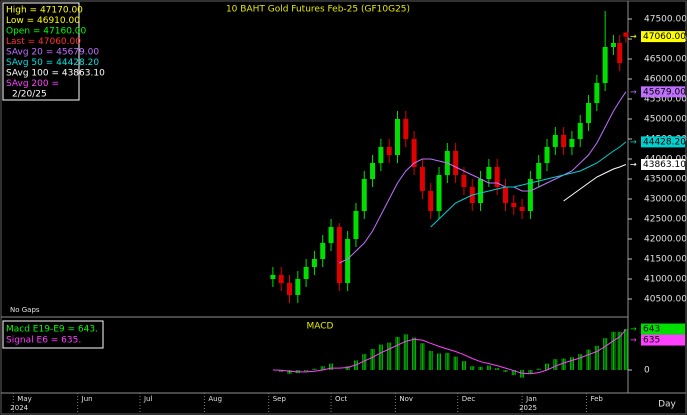  What do you see at coordinates (665, 200) in the screenshot?
I see `y-tick-label: 43000.00` at bounding box center [665, 200].